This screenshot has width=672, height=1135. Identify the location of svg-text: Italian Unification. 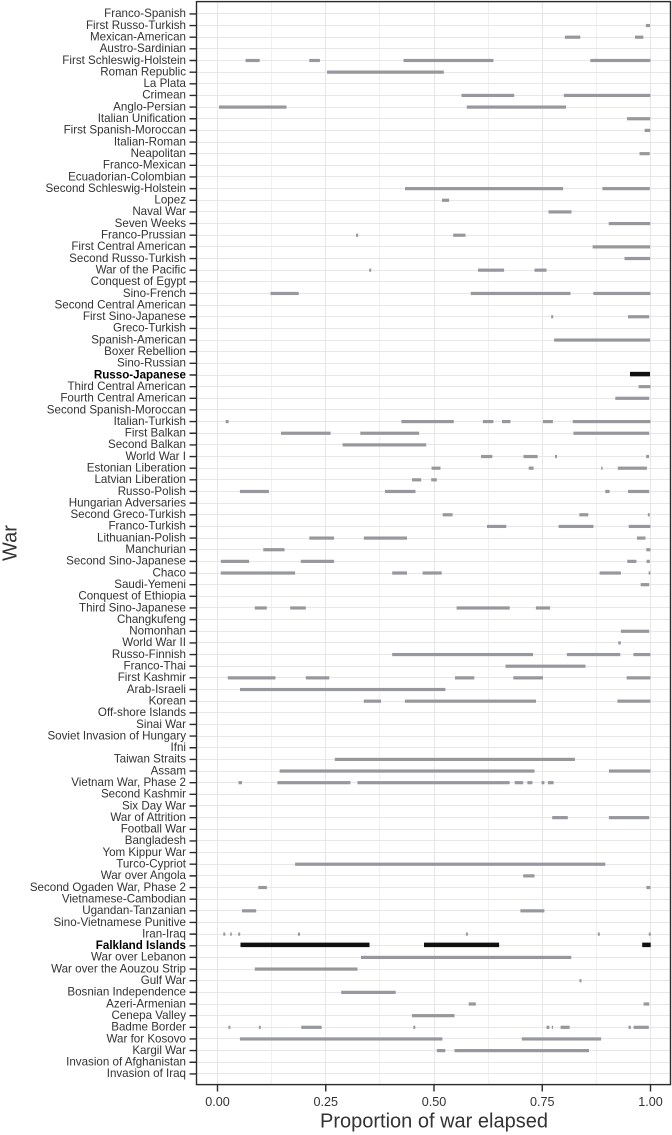
(142, 118).